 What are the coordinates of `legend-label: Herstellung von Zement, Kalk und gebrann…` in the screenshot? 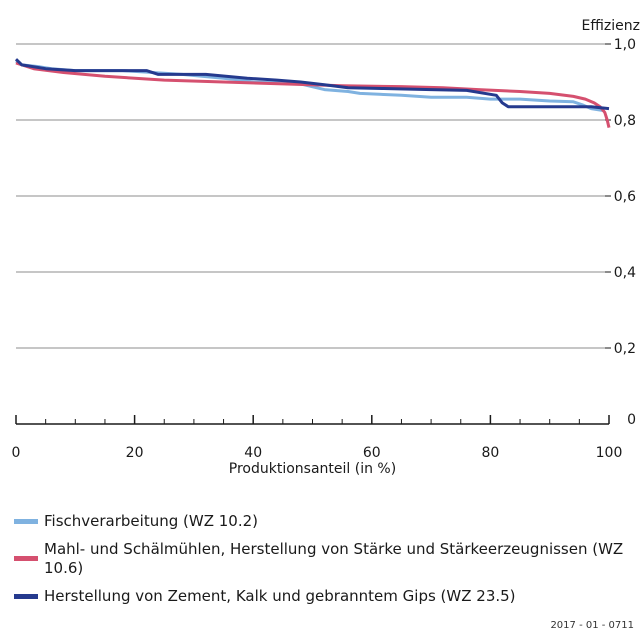 It's located at (280, 596).